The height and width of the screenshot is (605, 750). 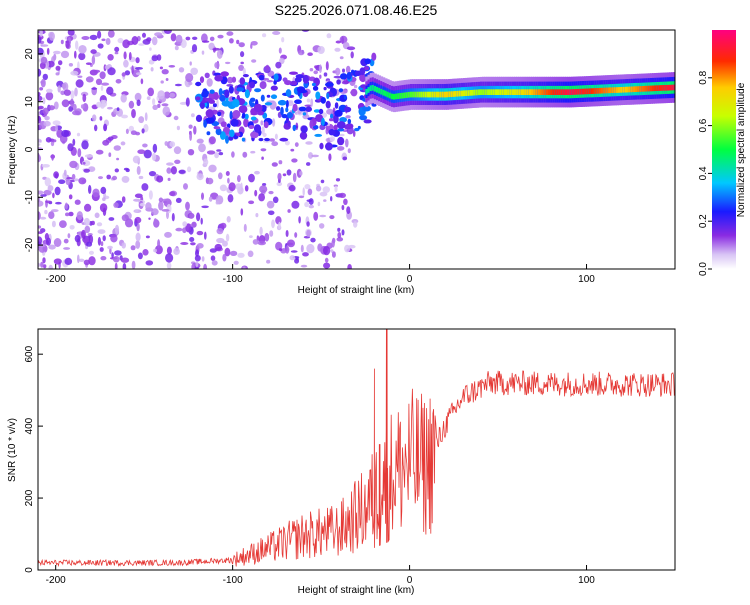 What do you see at coordinates (12, 450) in the screenshot?
I see `snr-y-label: SNR (10 * v/v)` at bounding box center [12, 450].